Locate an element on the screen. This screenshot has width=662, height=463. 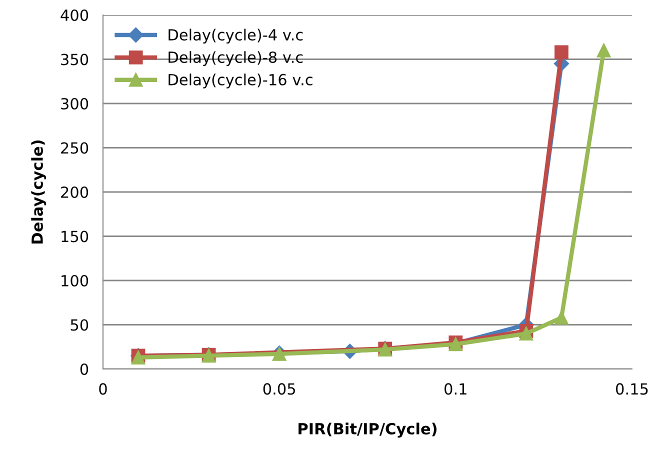
legend-label: Delay(cycle)-16 v.c is located at coordinates (240, 81).